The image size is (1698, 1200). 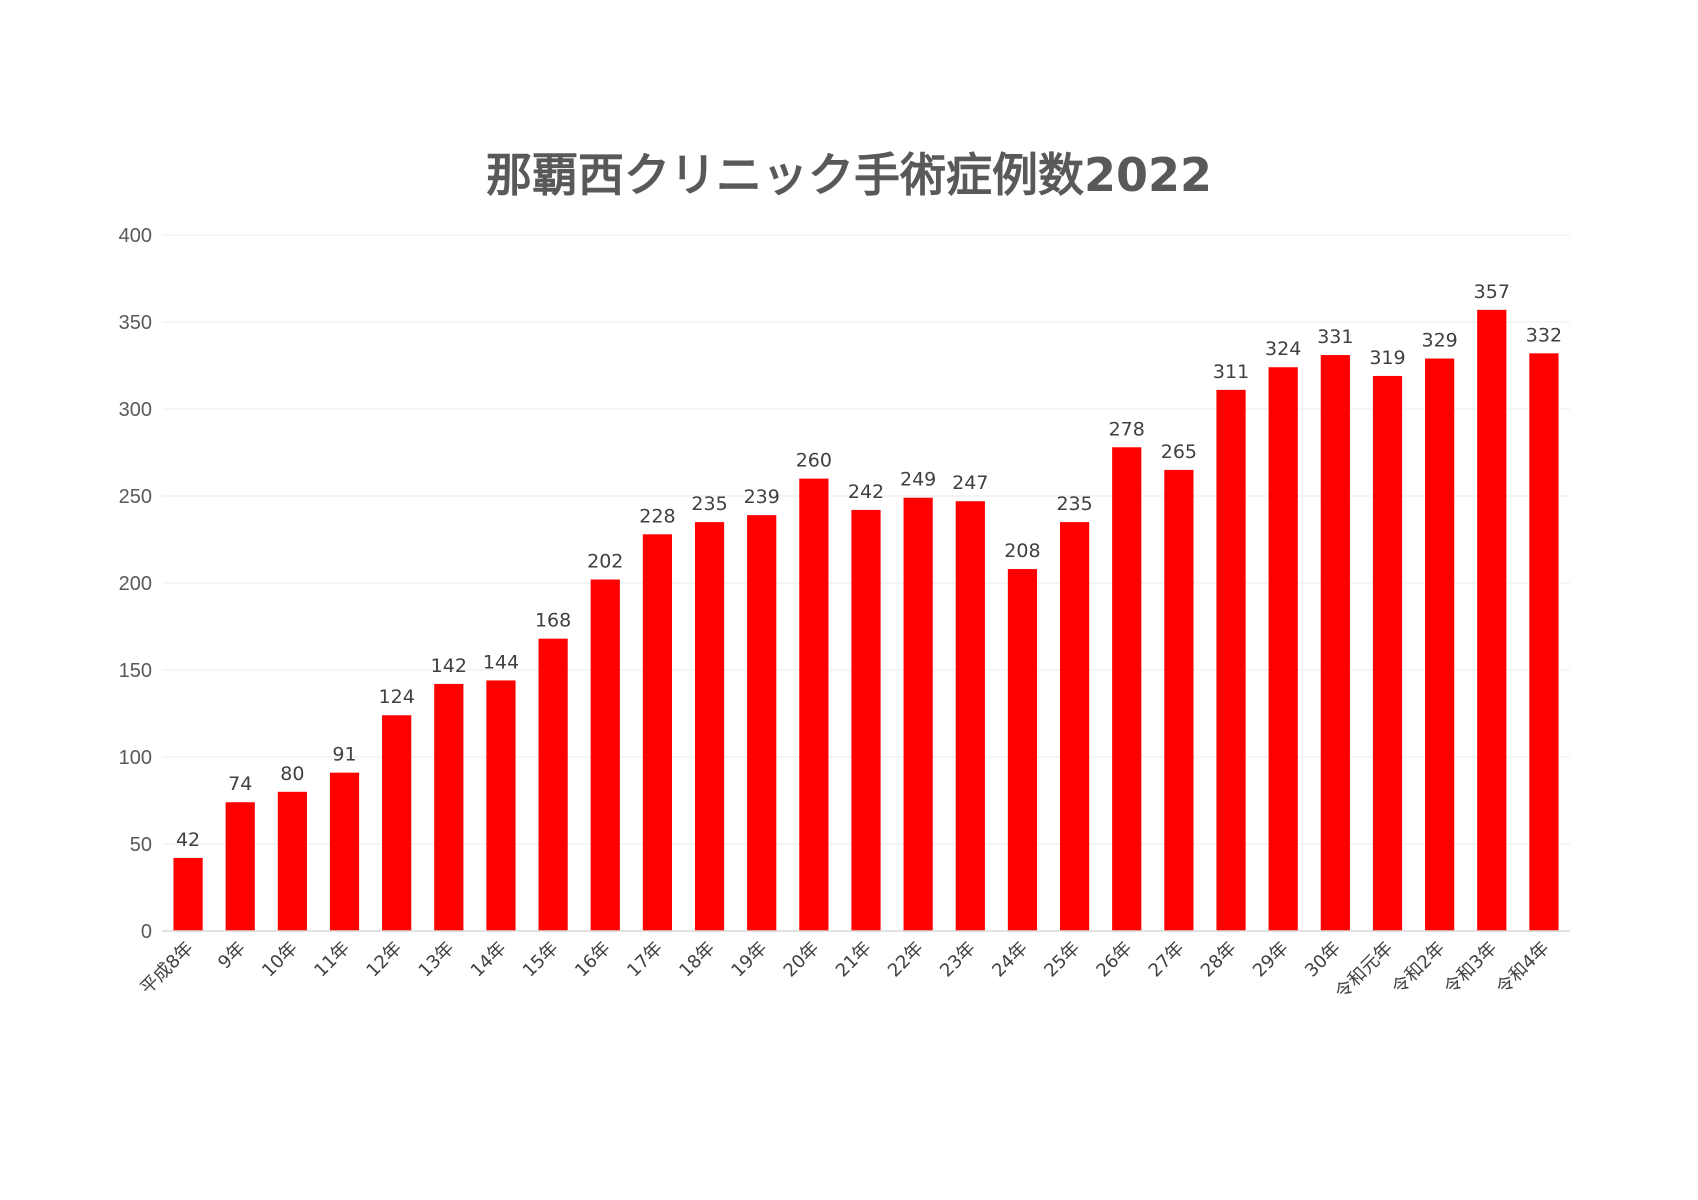 What do you see at coordinates (397, 697) in the screenshot?
I see `data-label: 124` at bounding box center [397, 697].